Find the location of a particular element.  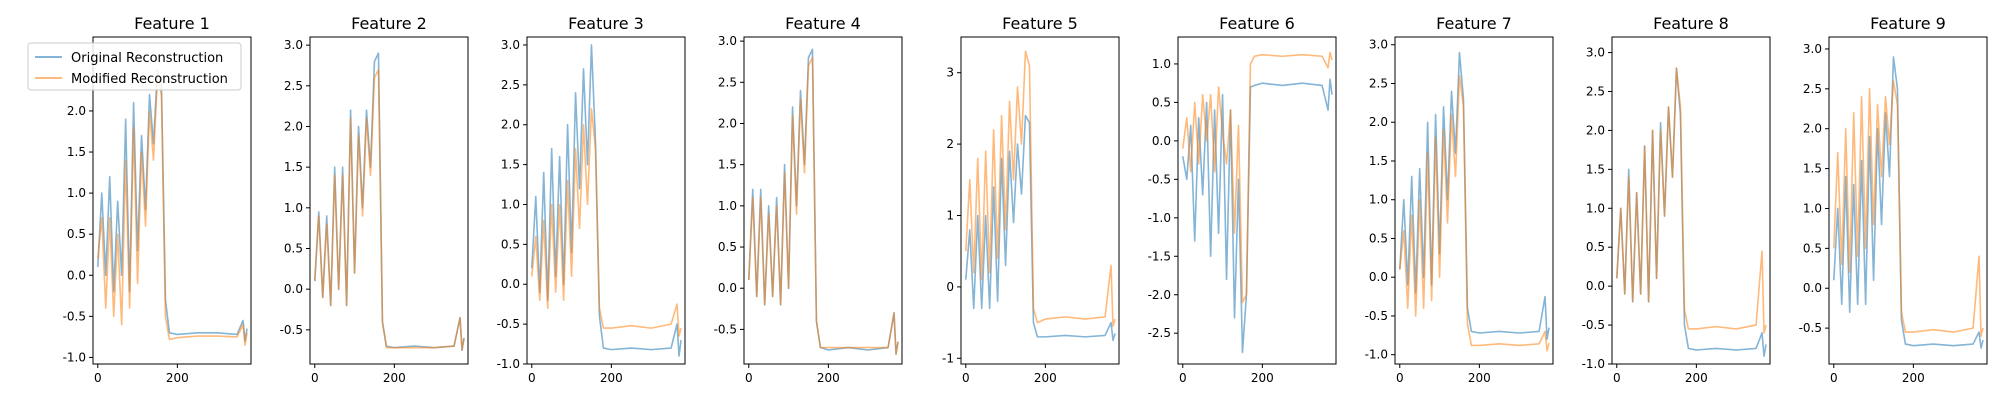

y-tick-label: -1 is located at coordinates (948, 358).